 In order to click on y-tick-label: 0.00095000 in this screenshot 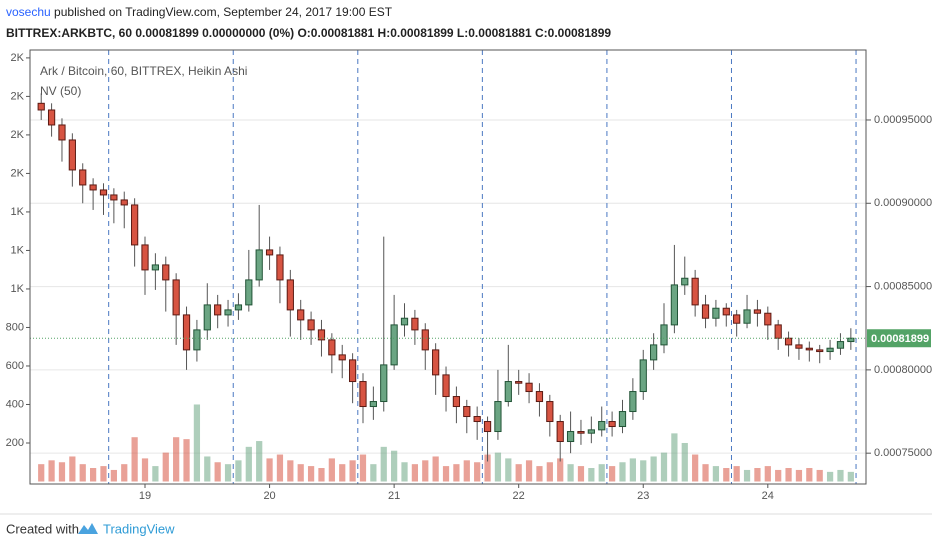, I will do `click(903, 120)`.